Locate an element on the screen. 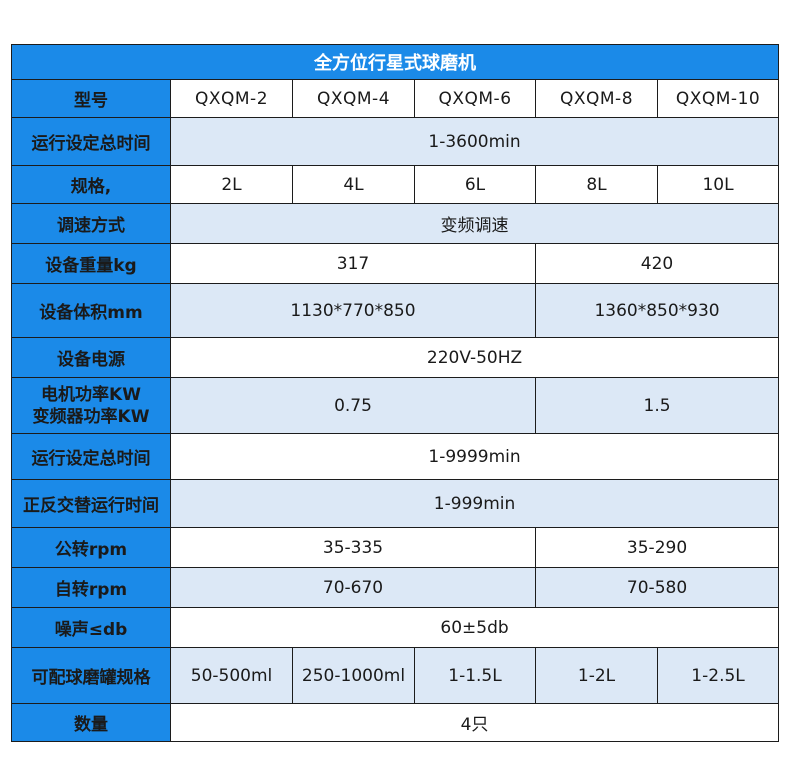 The image size is (790, 769). label-quantity: 数量 is located at coordinates (91, 722).